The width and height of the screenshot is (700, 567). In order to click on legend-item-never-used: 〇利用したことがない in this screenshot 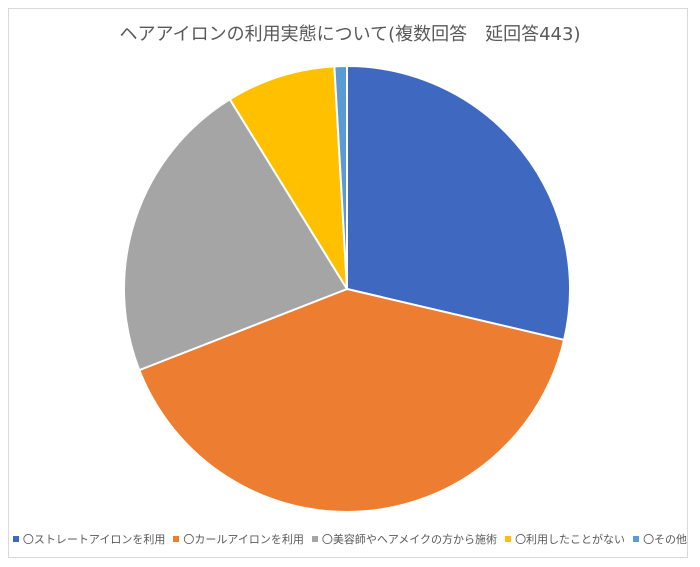, I will do `click(565, 539)`.